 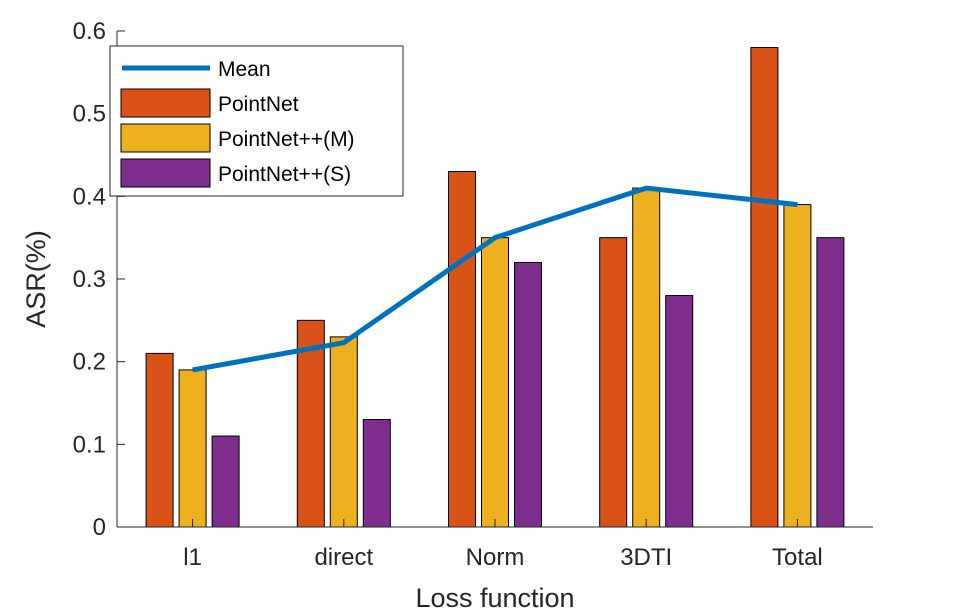 What do you see at coordinates (89, 31) in the screenshot?
I see `y-tick-label: 0.6` at bounding box center [89, 31].